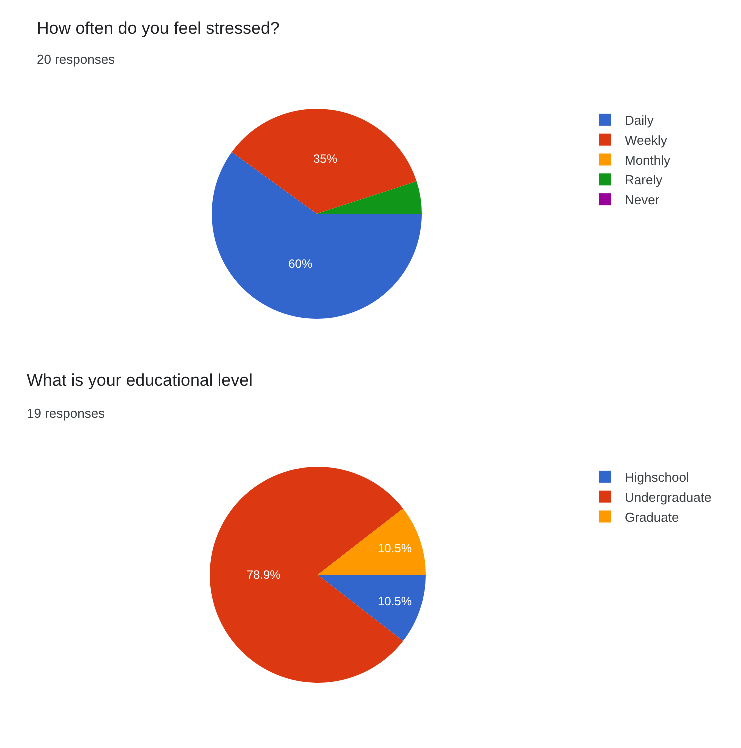  What do you see at coordinates (639, 120) in the screenshot?
I see `legend-label: Daily` at bounding box center [639, 120].